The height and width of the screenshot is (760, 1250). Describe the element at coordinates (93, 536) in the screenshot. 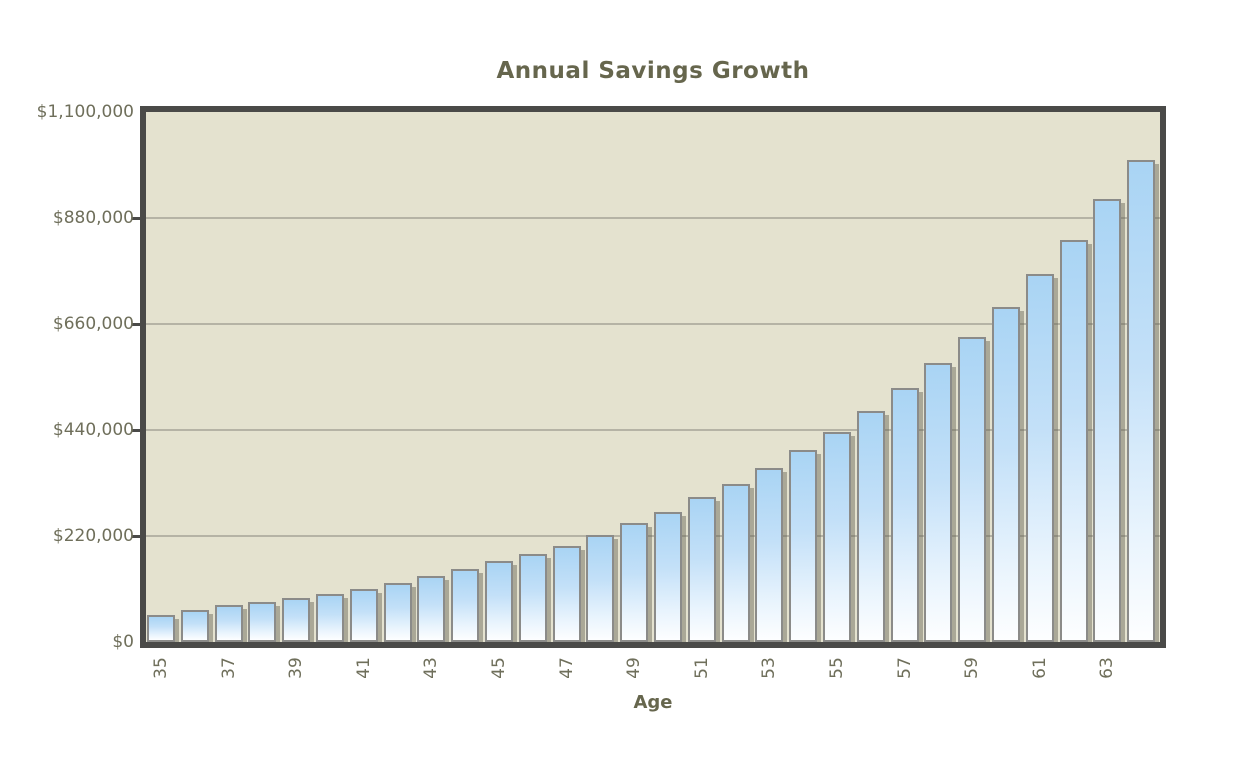

I see `y-axis-tick-label: $220,000` at that location.